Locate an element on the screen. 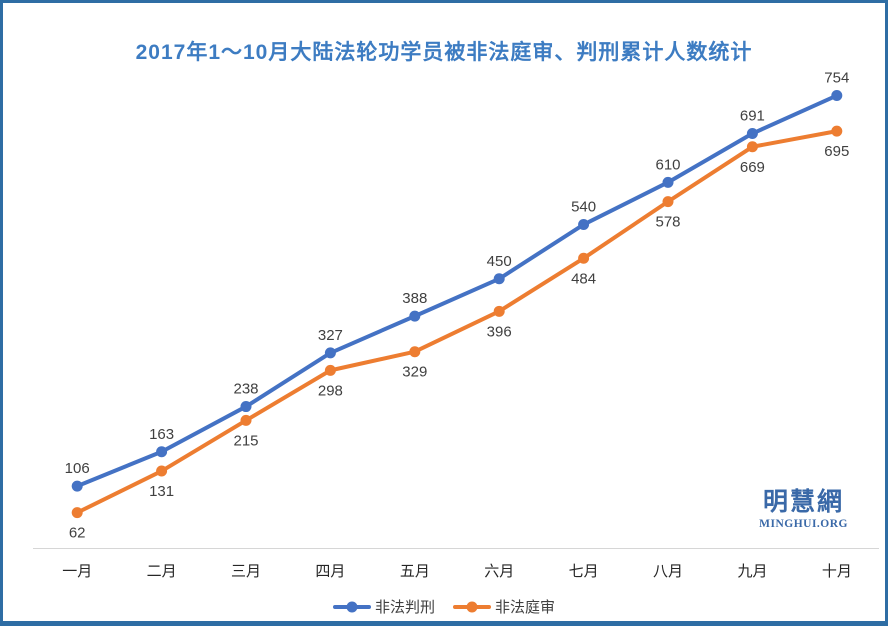 This screenshot has width=888, height=626. legend-dot-marker-blue is located at coordinates (352, 606).